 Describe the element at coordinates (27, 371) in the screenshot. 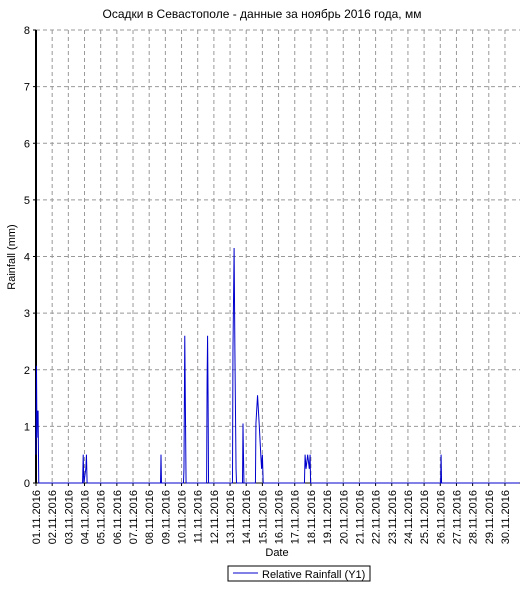

I see `y-tick-label: 2` at that location.